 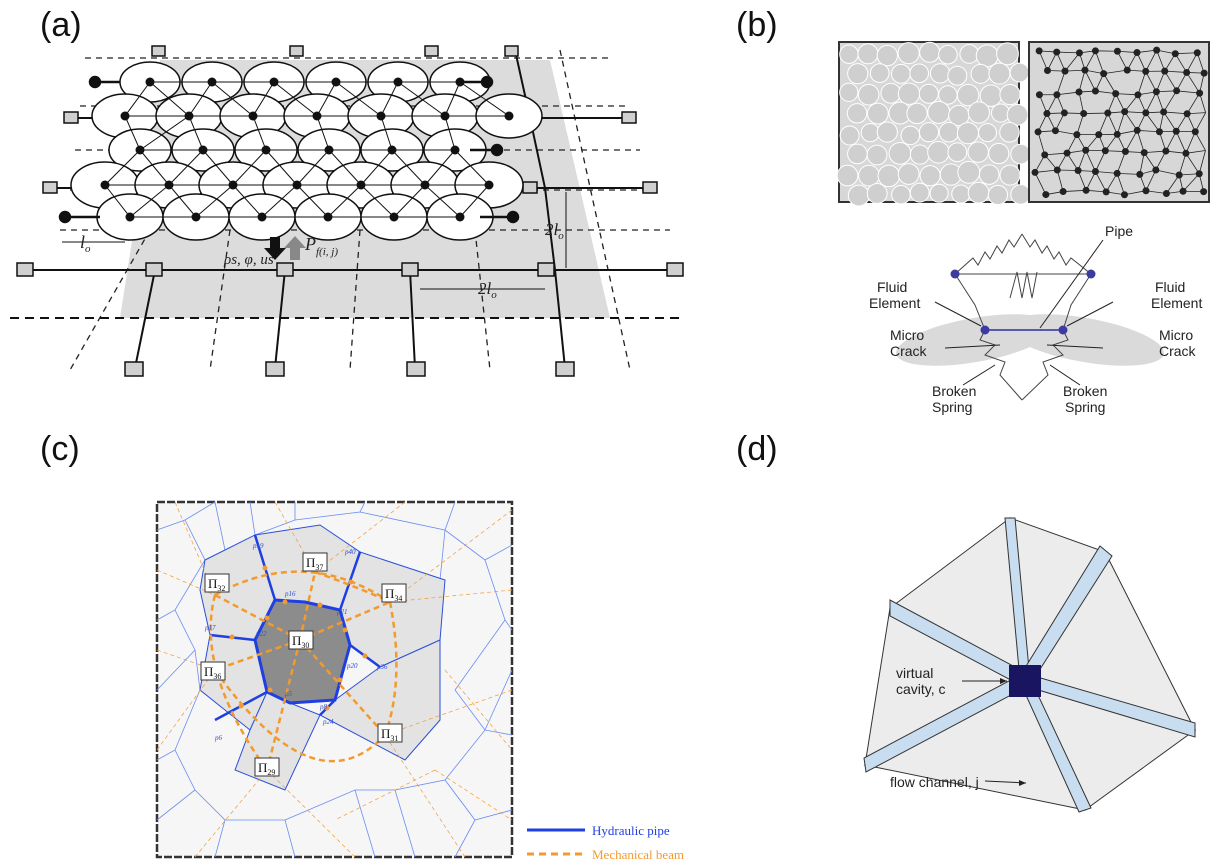 I want to click on fluid-element-right-label: Fluid, so click(x=1170, y=287).